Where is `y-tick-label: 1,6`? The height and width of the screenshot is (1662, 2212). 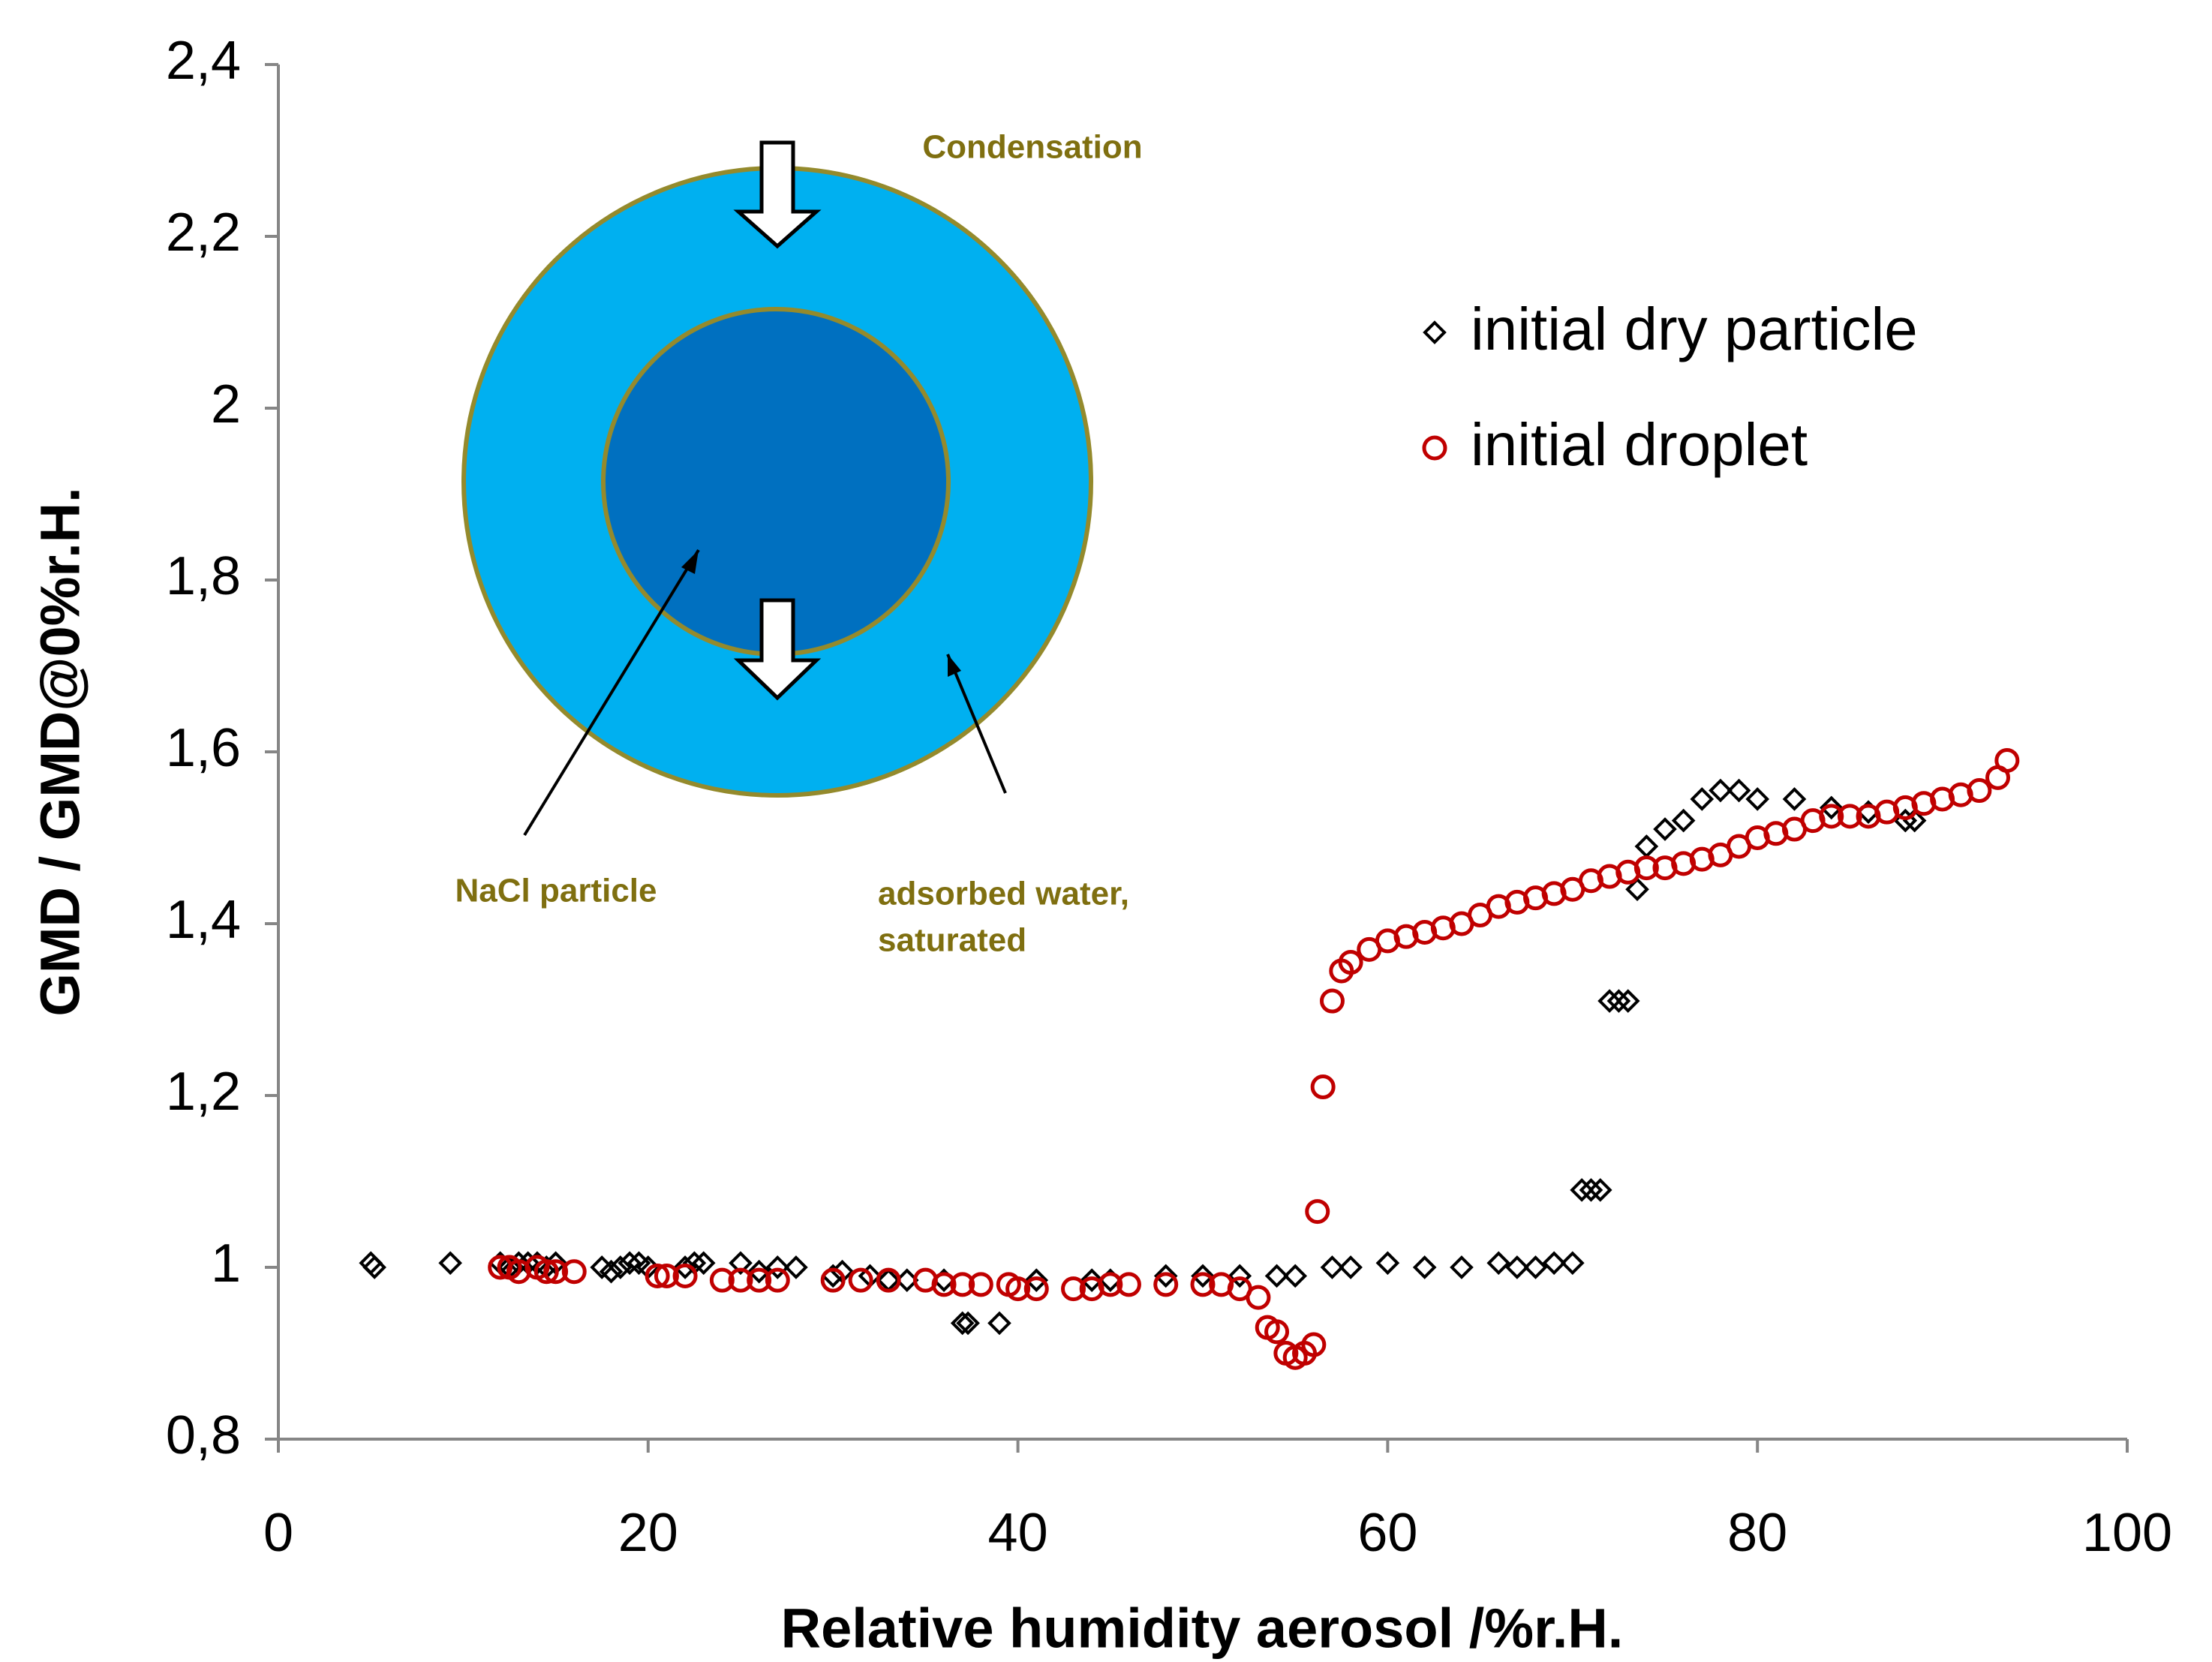
y-tick-label: 1,6 is located at coordinates (204, 748).